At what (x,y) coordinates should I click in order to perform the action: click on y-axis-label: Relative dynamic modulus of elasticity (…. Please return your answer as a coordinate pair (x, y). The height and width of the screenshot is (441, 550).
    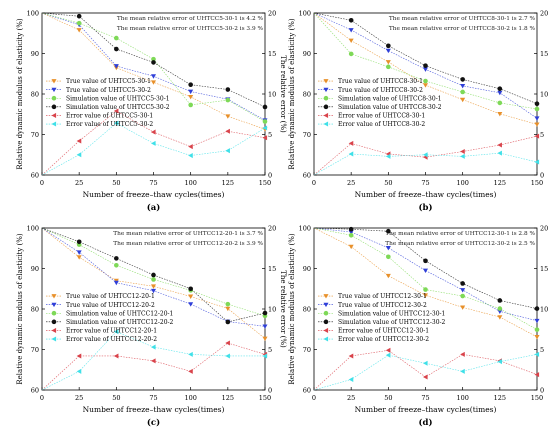
    Looking at the image, I should click on (20, 94).